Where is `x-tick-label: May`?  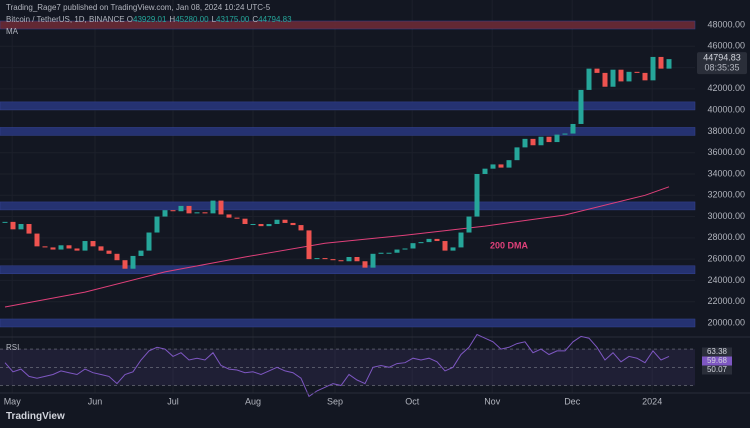
x-tick-label: May is located at coordinates (13, 401).